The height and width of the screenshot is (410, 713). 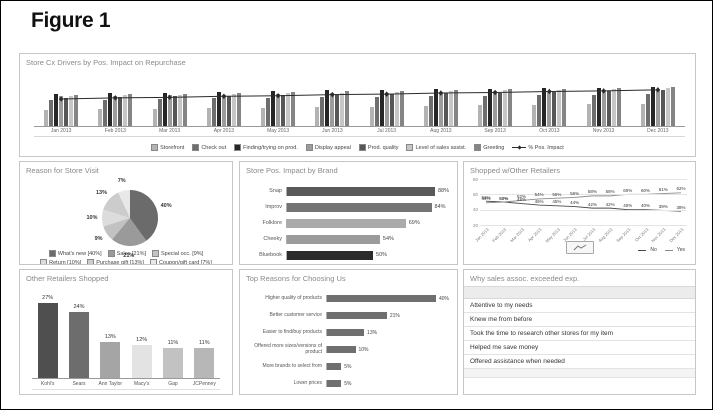 What do you see at coordinates (129, 255) in the screenshot?
I see `pie-slice-label: 21%` at bounding box center [129, 255].